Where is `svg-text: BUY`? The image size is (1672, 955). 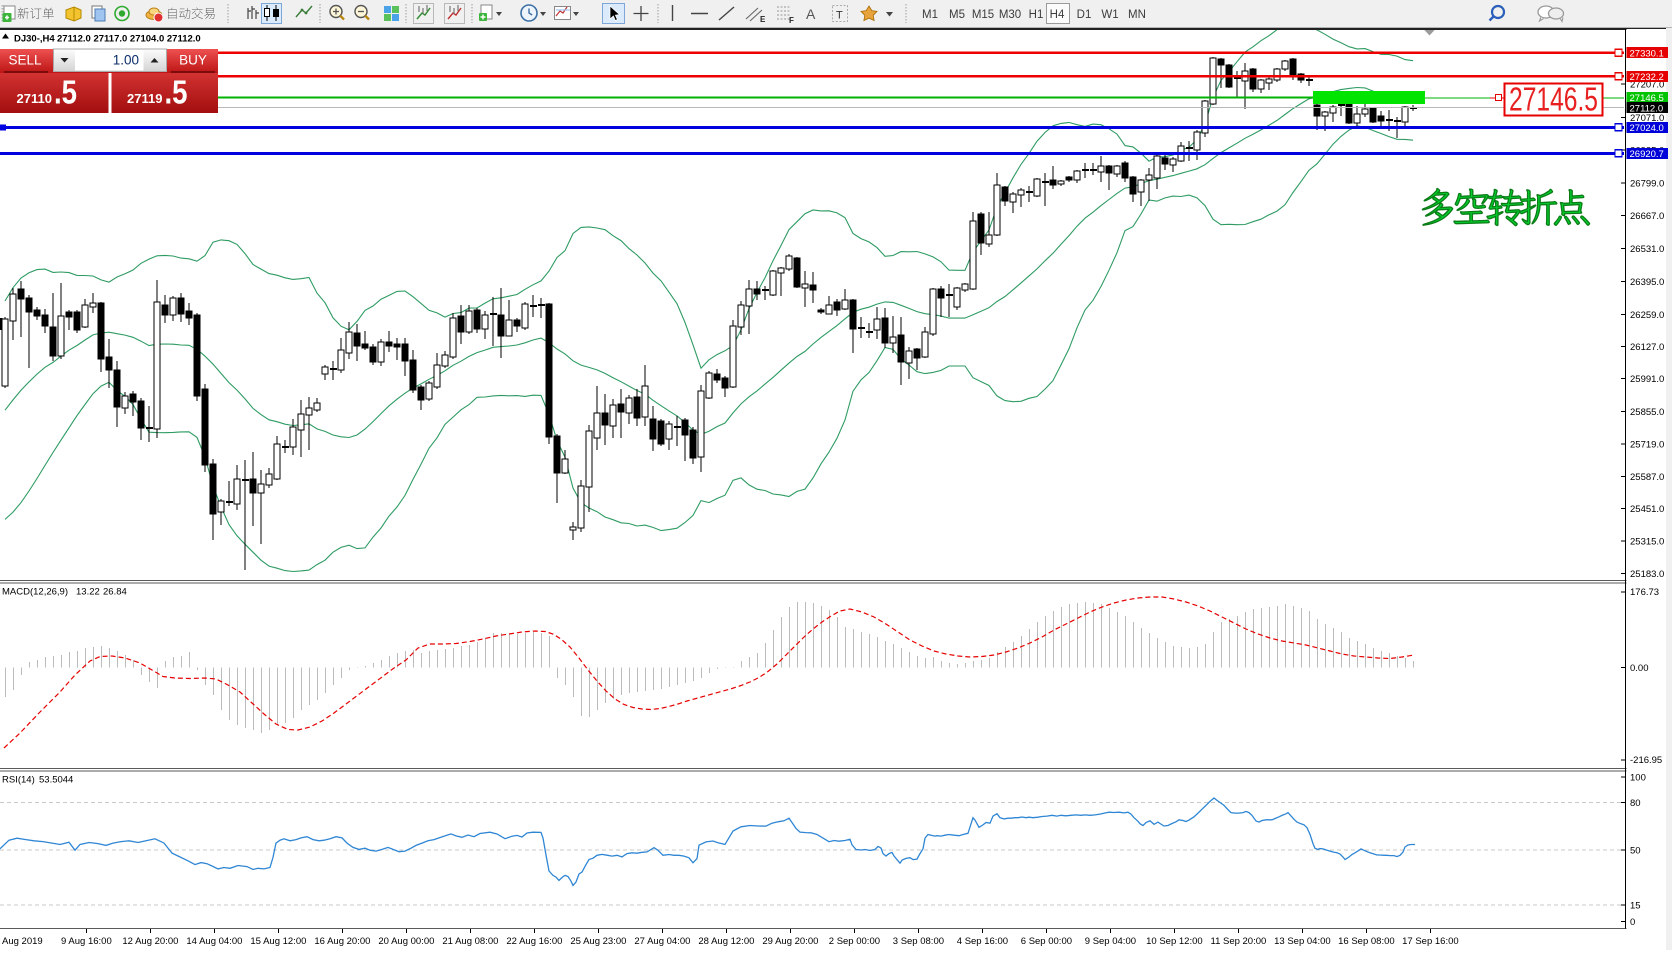
svg-text: BUY is located at coordinates (193, 60).